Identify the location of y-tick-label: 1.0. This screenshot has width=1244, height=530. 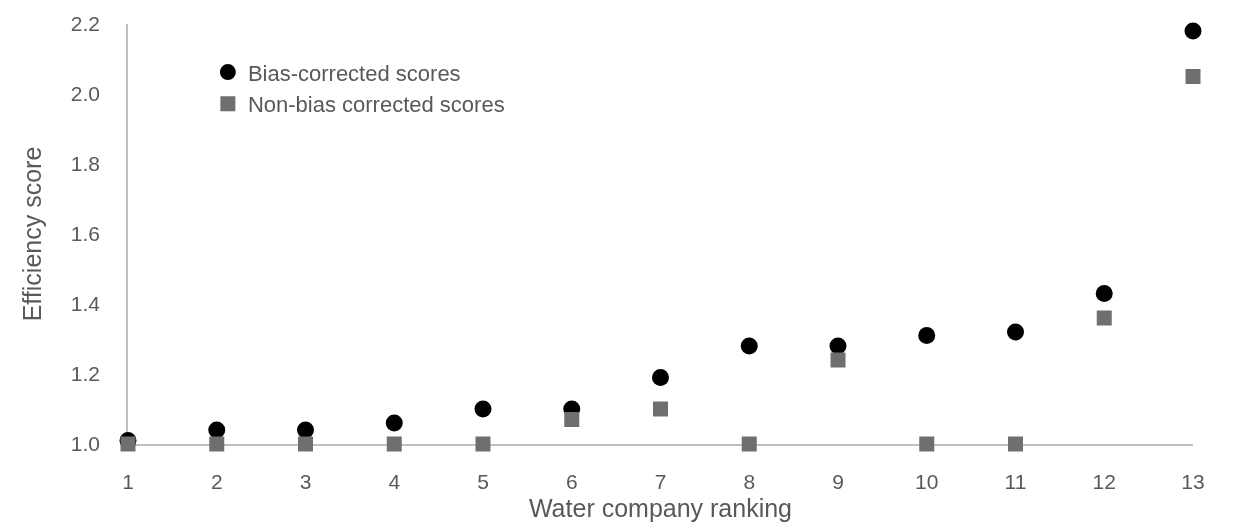
(85, 444).